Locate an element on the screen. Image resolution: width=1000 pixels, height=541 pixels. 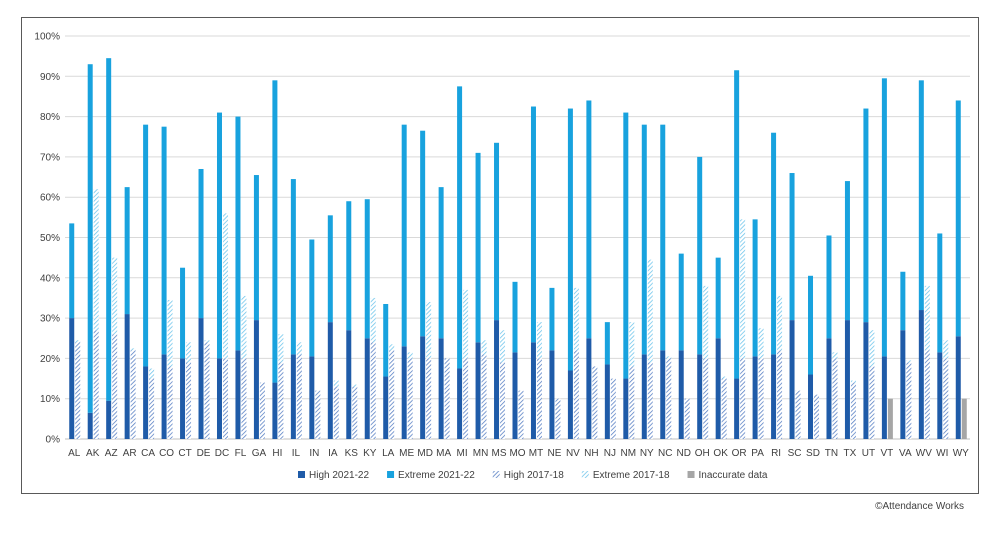
bar-high-2017-18-hi is located at coordinates (281, 400).